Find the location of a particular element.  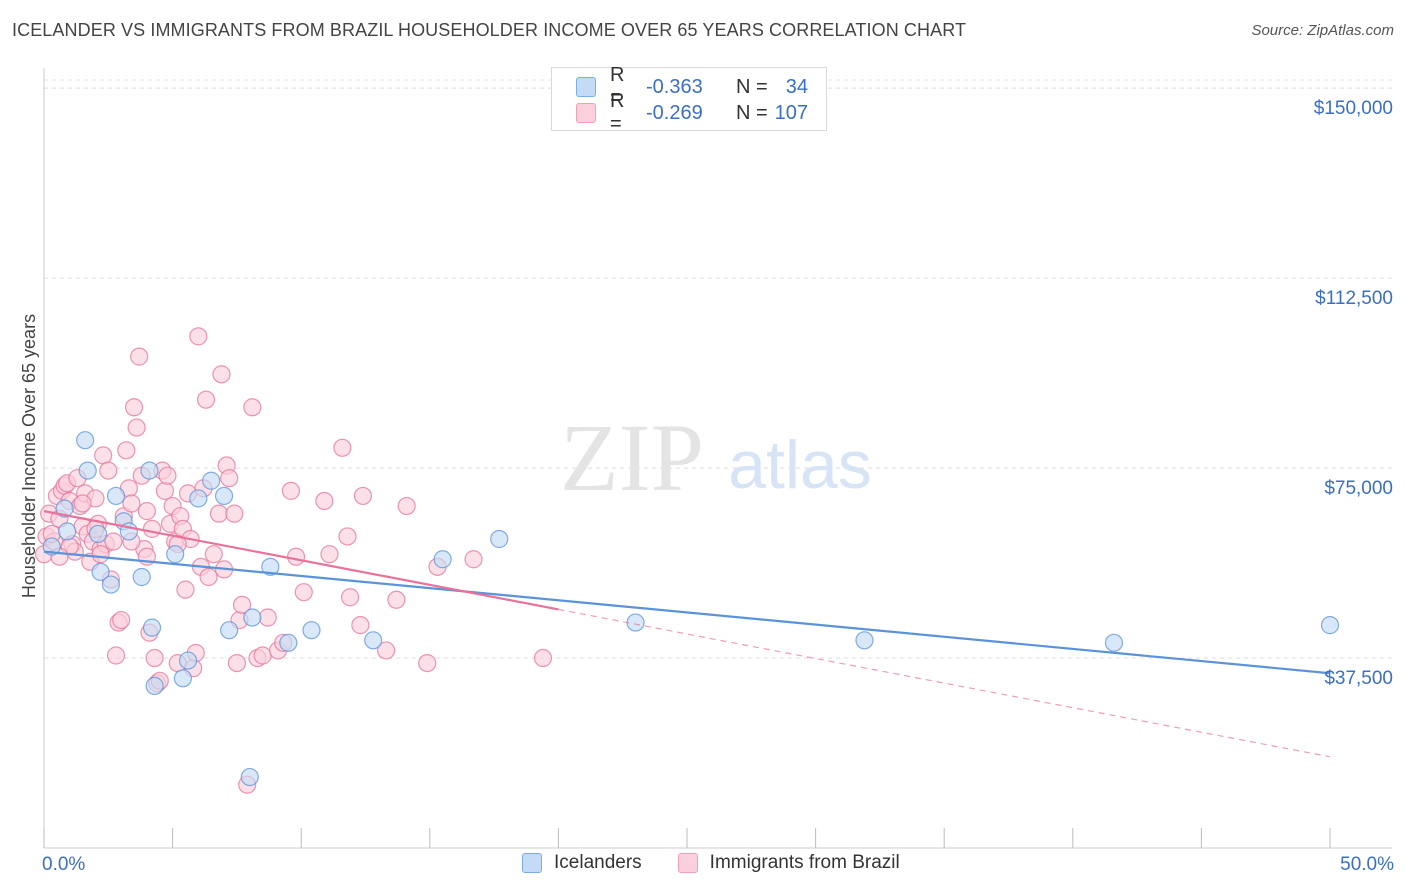

legend-row-icelanders: R = -0.363 N = 34 is located at coordinates (692, 86).